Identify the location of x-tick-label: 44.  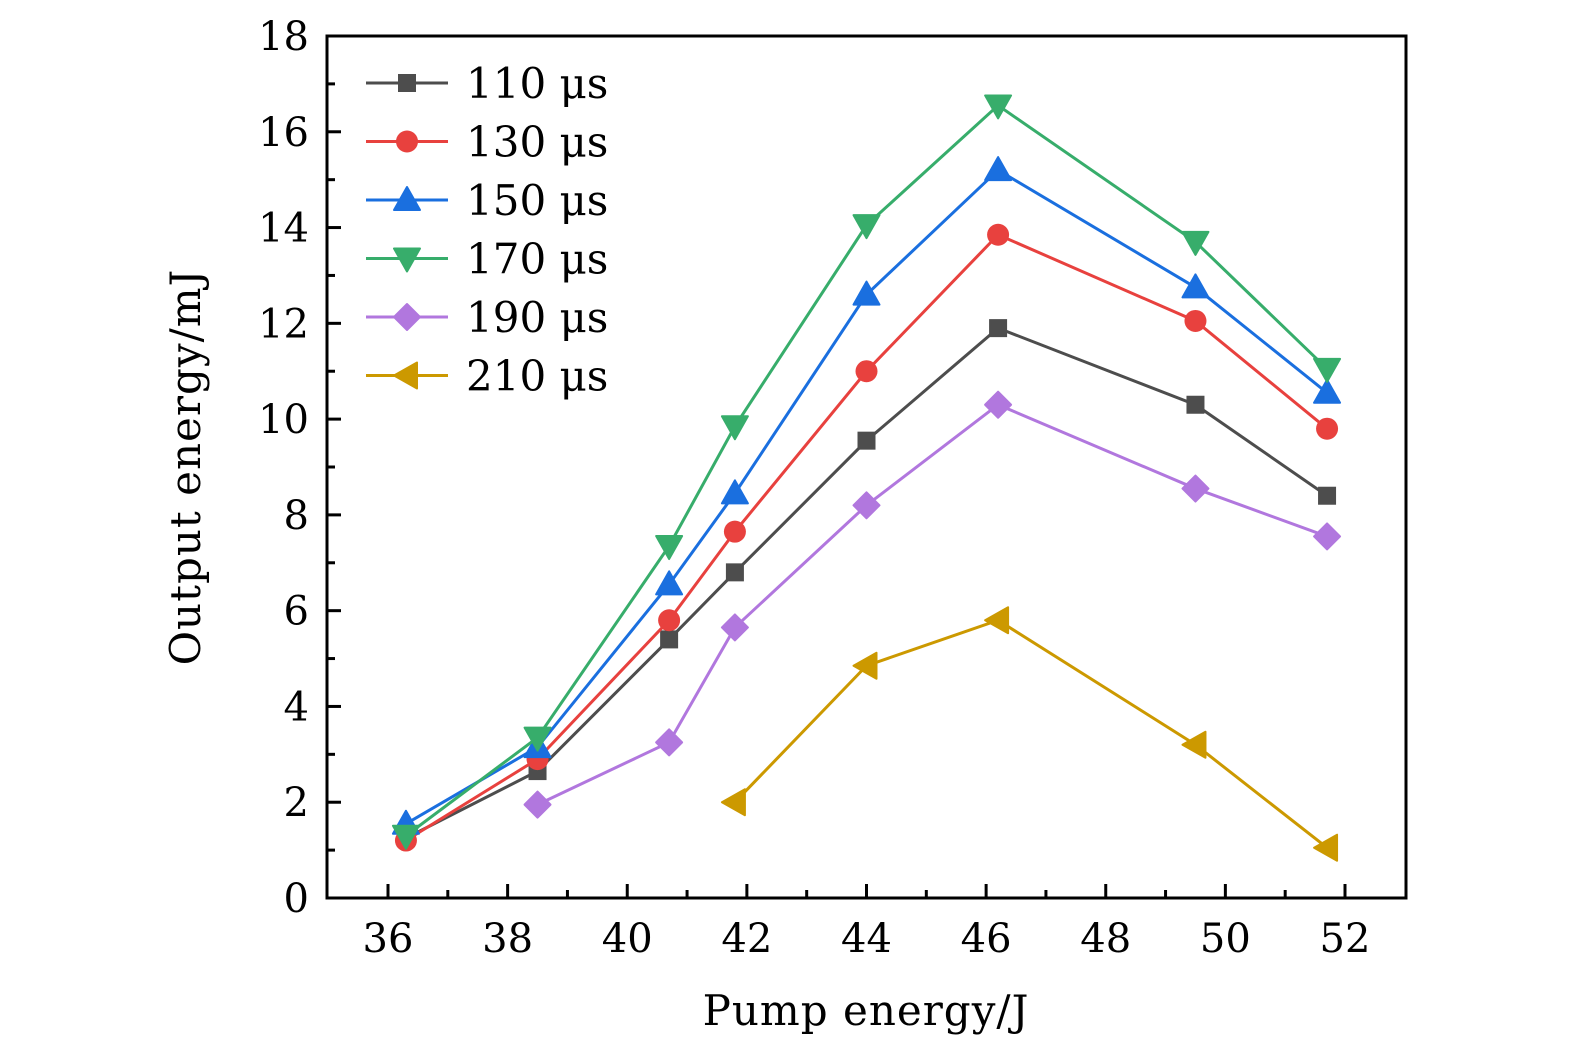
(866, 939).